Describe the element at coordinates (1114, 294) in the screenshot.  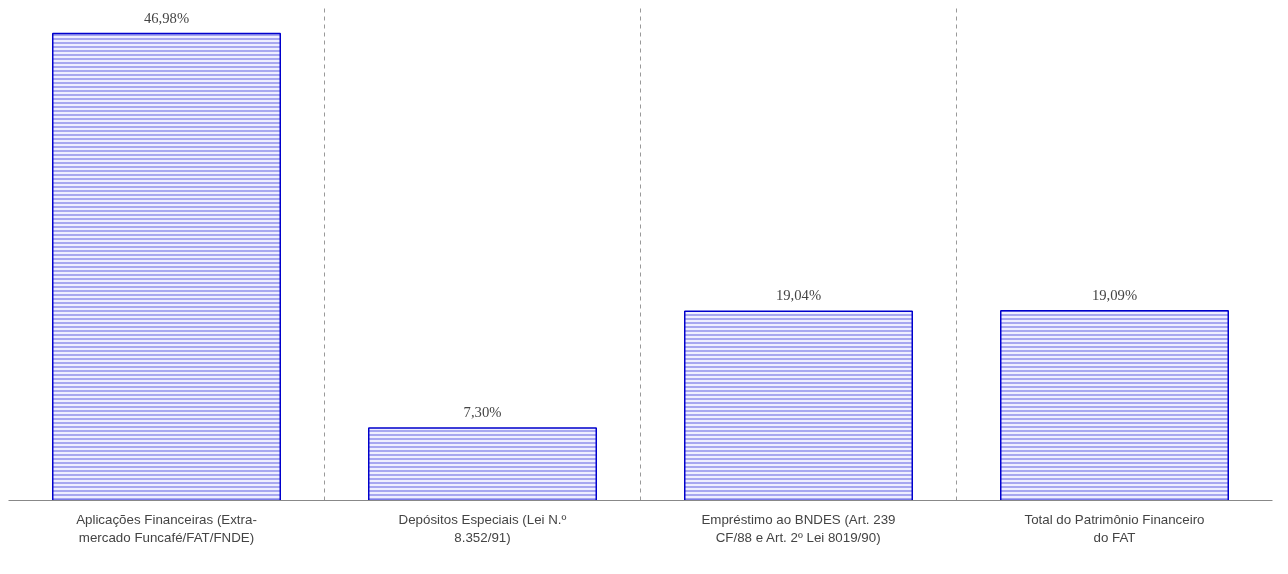
I see `data-label: 19,09%` at that location.